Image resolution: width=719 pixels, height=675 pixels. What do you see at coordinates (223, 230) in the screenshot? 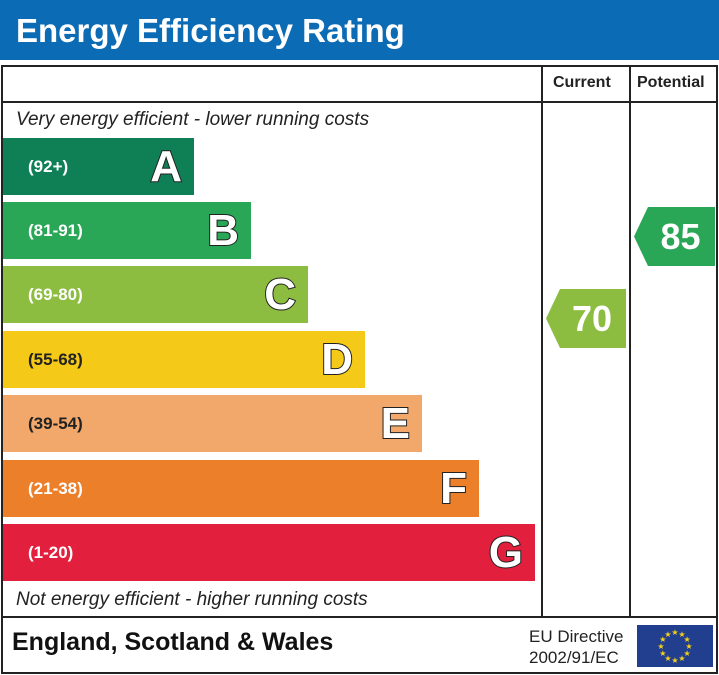
I see `band-letter: B` at bounding box center [223, 230].